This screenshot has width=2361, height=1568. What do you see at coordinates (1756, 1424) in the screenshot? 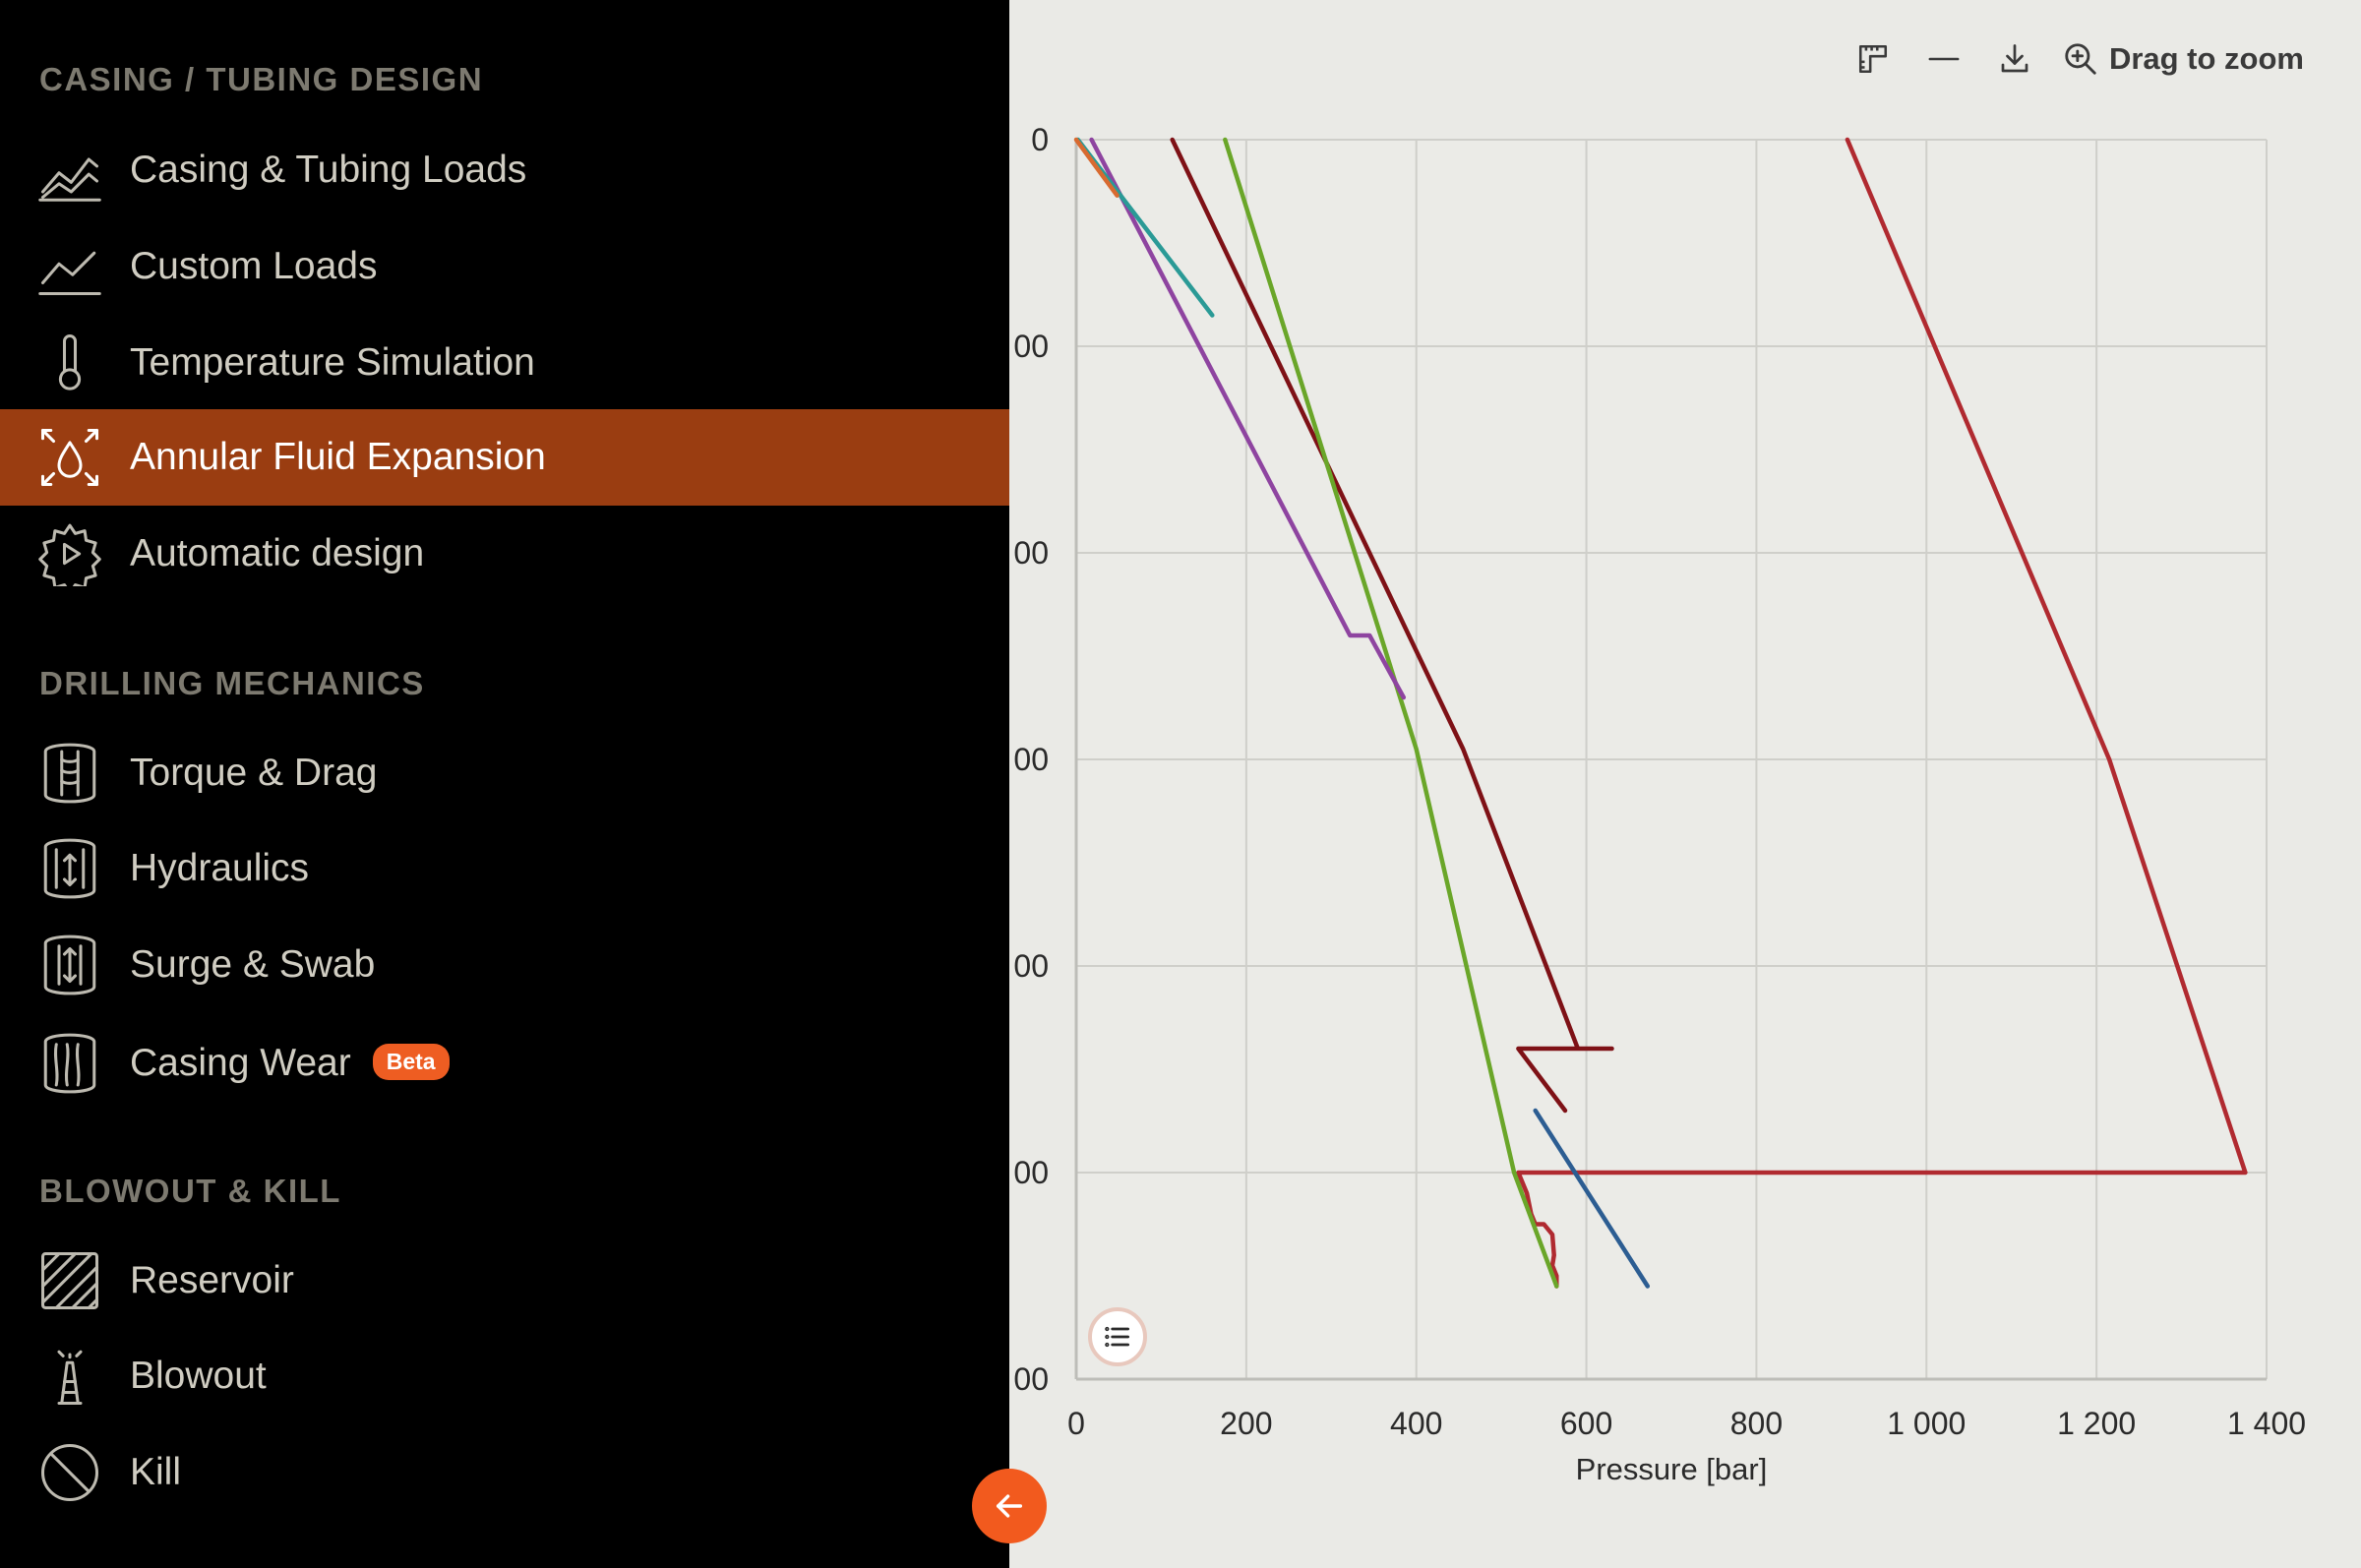
I see `x-tick-label: 800` at bounding box center [1756, 1424].